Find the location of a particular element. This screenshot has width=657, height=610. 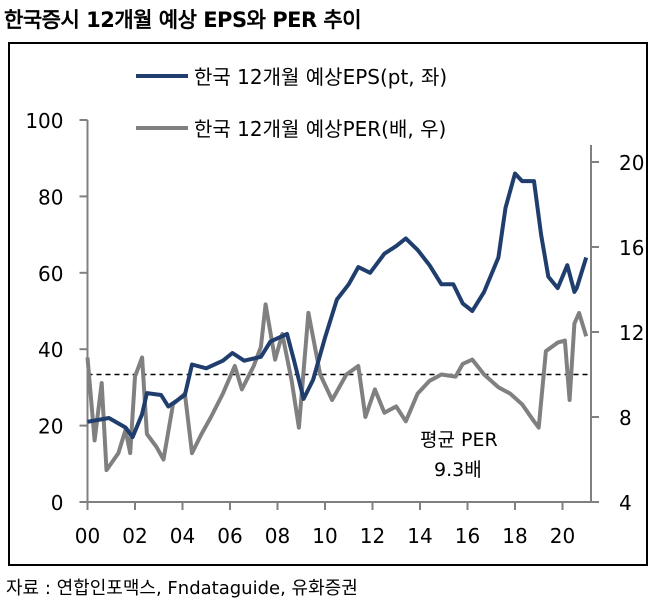

legend-label-eps: 한국 12개월 예상EPS(pt, 좌) is located at coordinates (320, 77).